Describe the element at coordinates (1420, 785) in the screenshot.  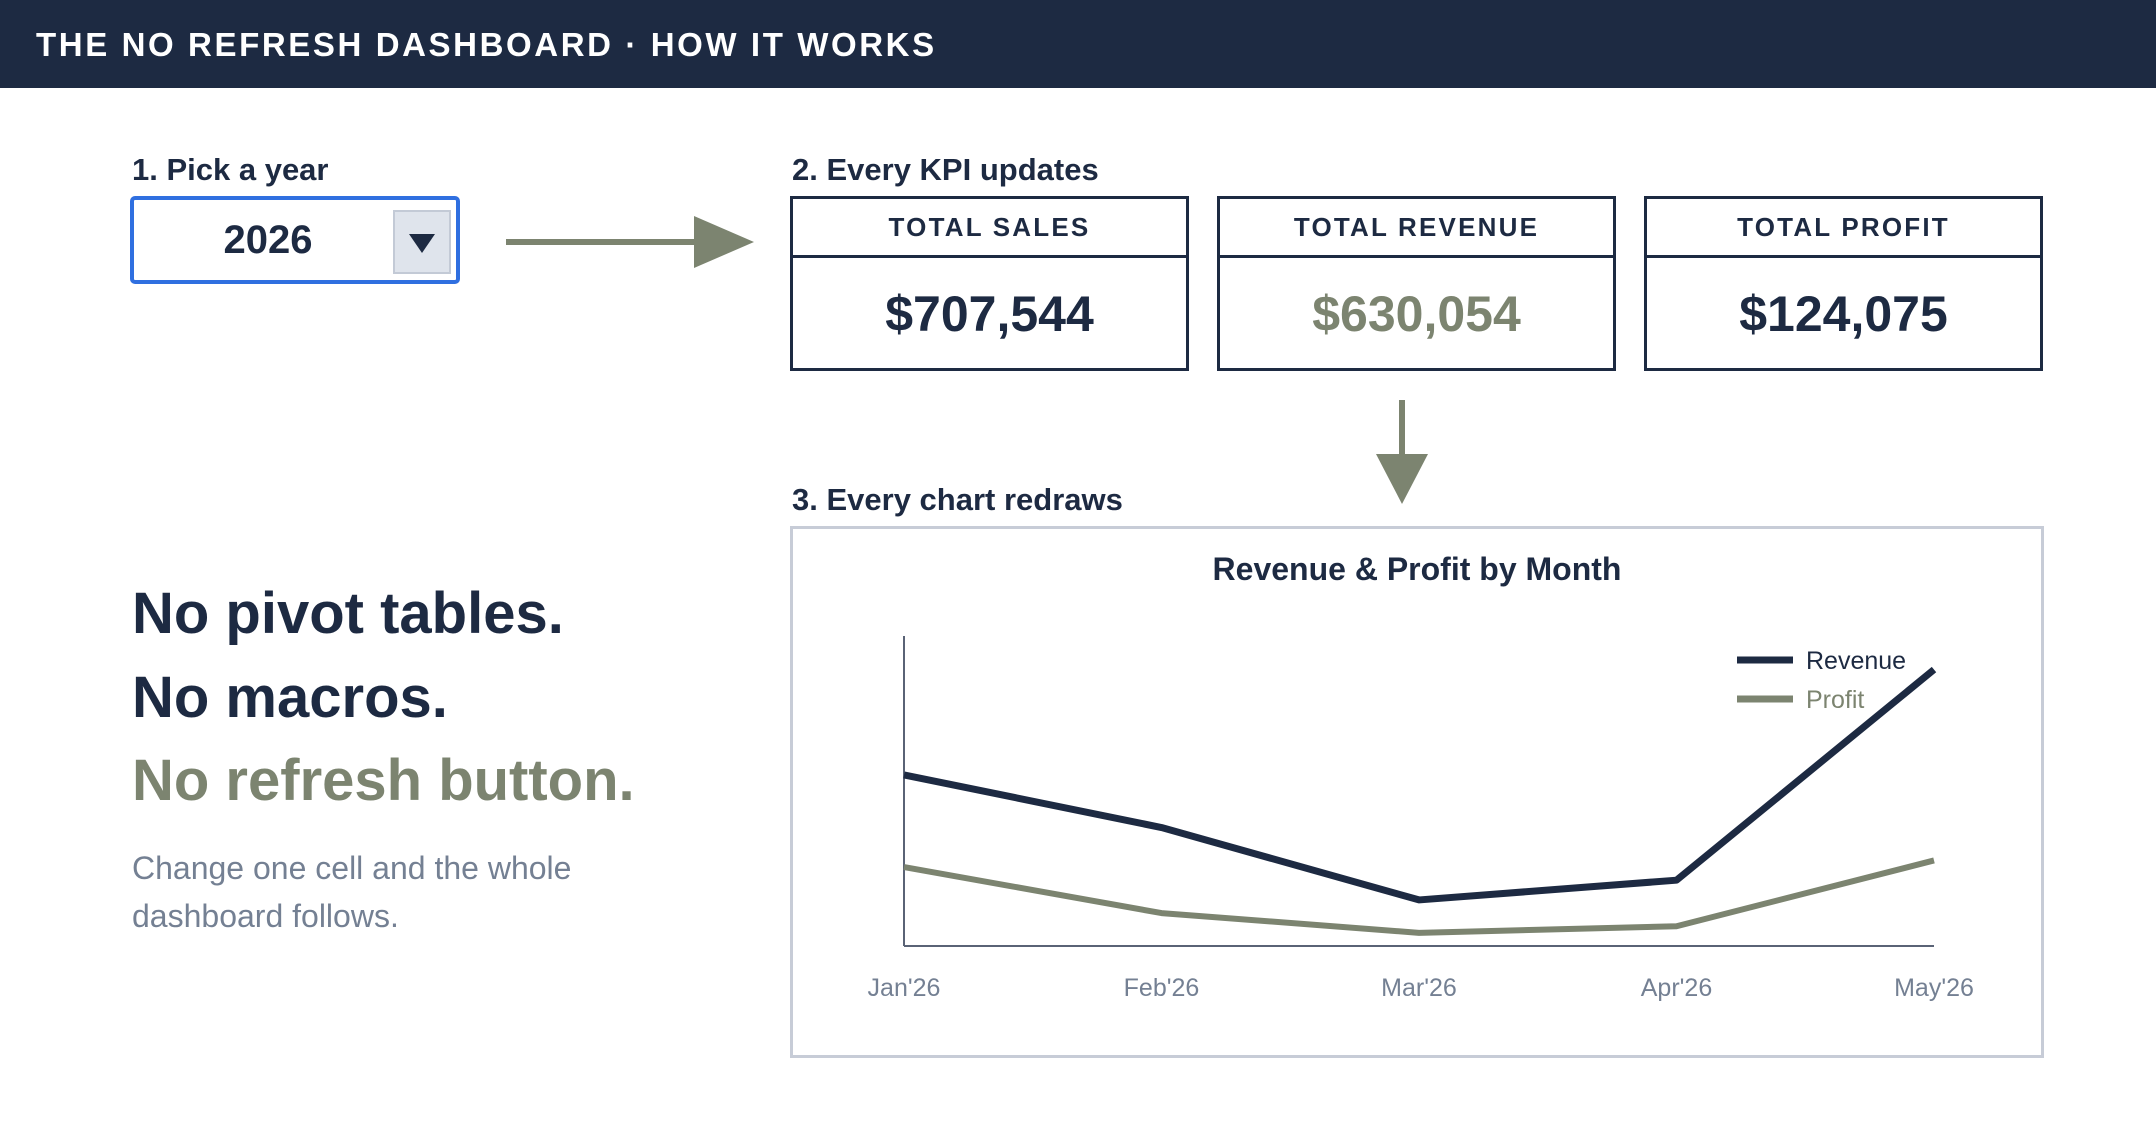
I see `series-line-revenue` at that location.